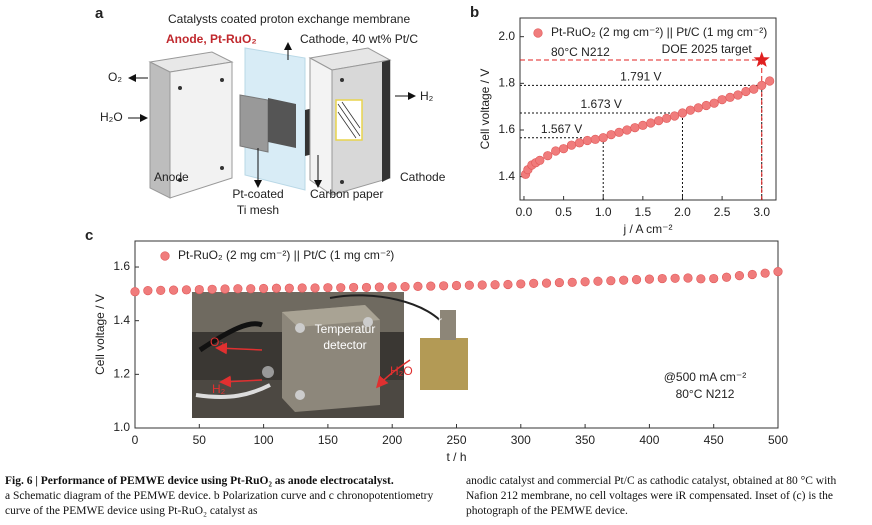  What do you see at coordinates (778, 440) in the screenshot?
I see `x-tick-label: 500` at bounding box center [778, 440].